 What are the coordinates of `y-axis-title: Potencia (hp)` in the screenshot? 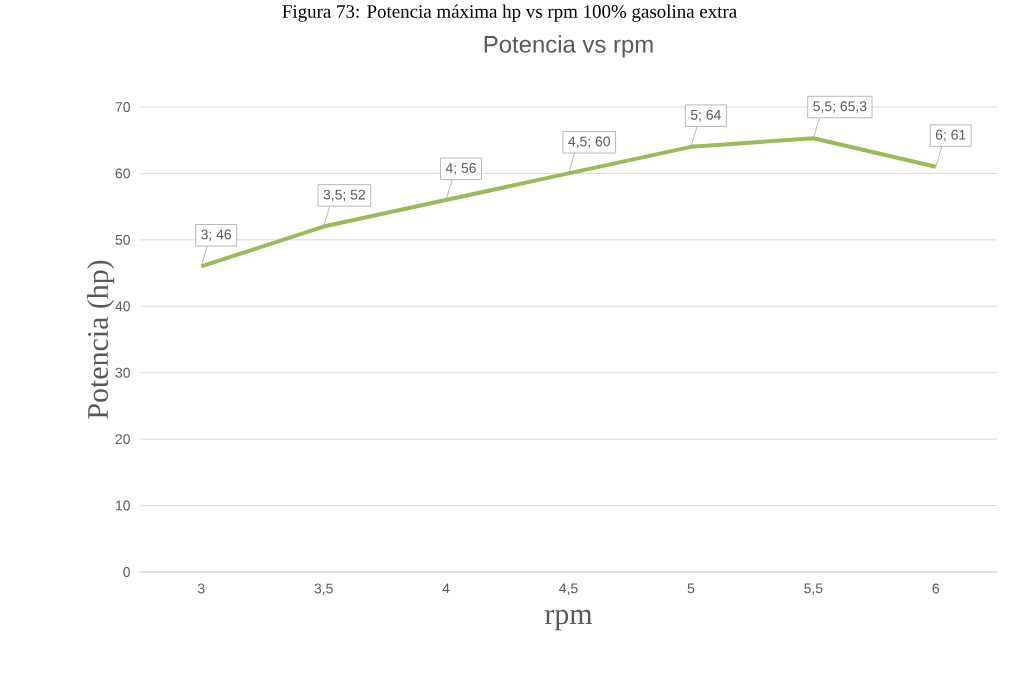 It's located at (101, 339).